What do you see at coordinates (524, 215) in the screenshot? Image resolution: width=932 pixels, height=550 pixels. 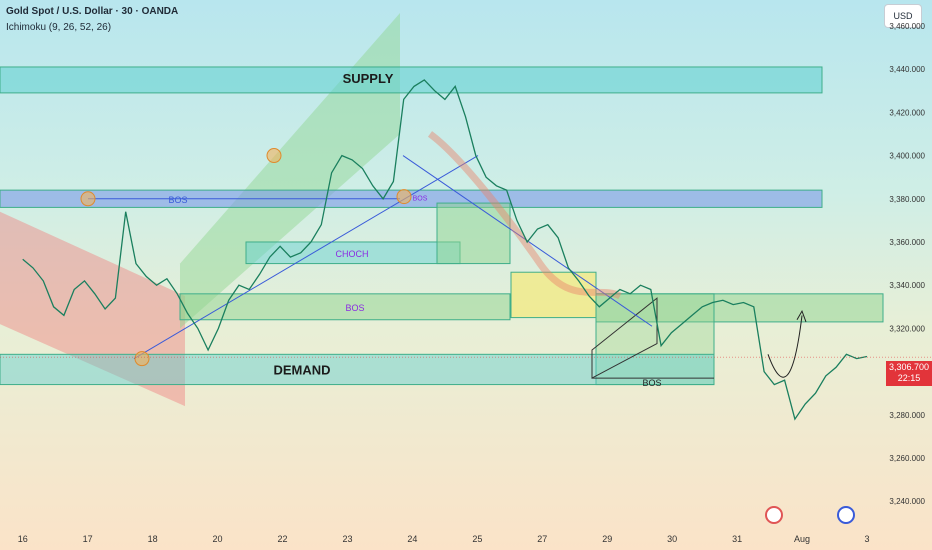 I see `ichimoku-cloud` at bounding box center [524, 215].